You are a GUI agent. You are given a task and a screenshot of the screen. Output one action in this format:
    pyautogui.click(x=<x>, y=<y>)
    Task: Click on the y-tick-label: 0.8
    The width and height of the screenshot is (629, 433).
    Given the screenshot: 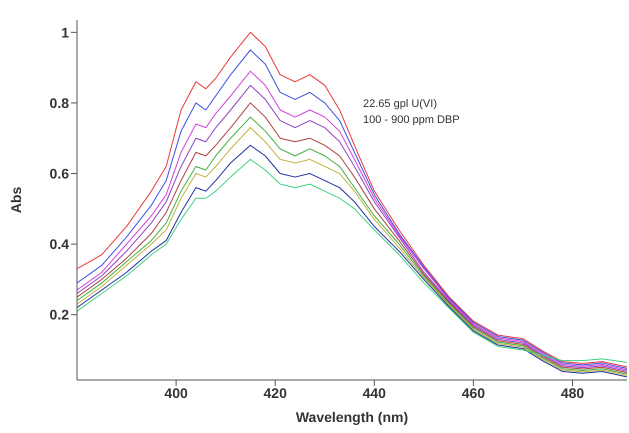 What is the action you would take?
    pyautogui.click(x=60, y=102)
    